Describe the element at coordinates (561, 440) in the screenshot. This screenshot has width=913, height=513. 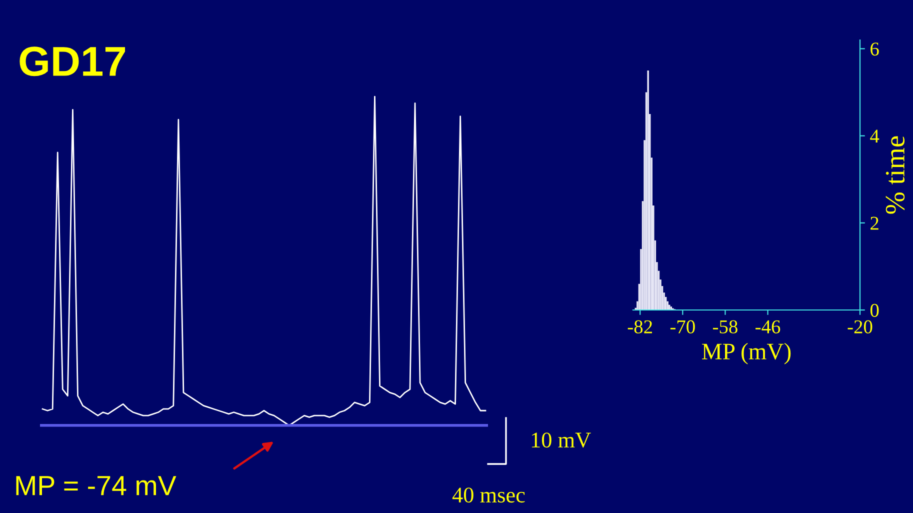
I see `text: 10 mV` at that location.